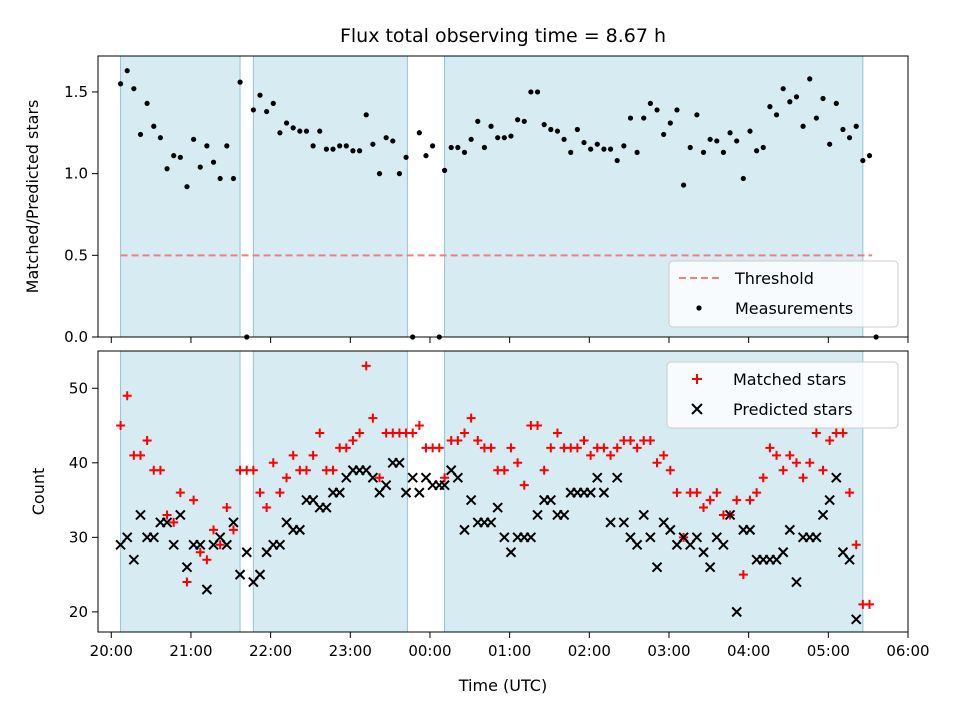  What do you see at coordinates (748, 651) in the screenshot?
I see `x-tick-label: 04:00` at bounding box center [748, 651].